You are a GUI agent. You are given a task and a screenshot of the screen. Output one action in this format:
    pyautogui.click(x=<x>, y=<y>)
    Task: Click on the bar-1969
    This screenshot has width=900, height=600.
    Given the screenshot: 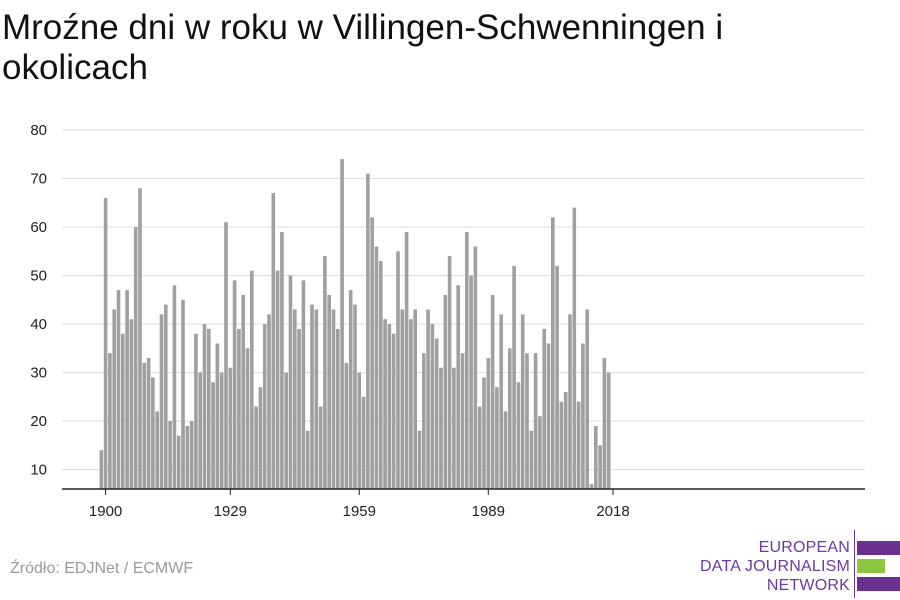 What is the action you would take?
    pyautogui.click(x=402, y=399)
    